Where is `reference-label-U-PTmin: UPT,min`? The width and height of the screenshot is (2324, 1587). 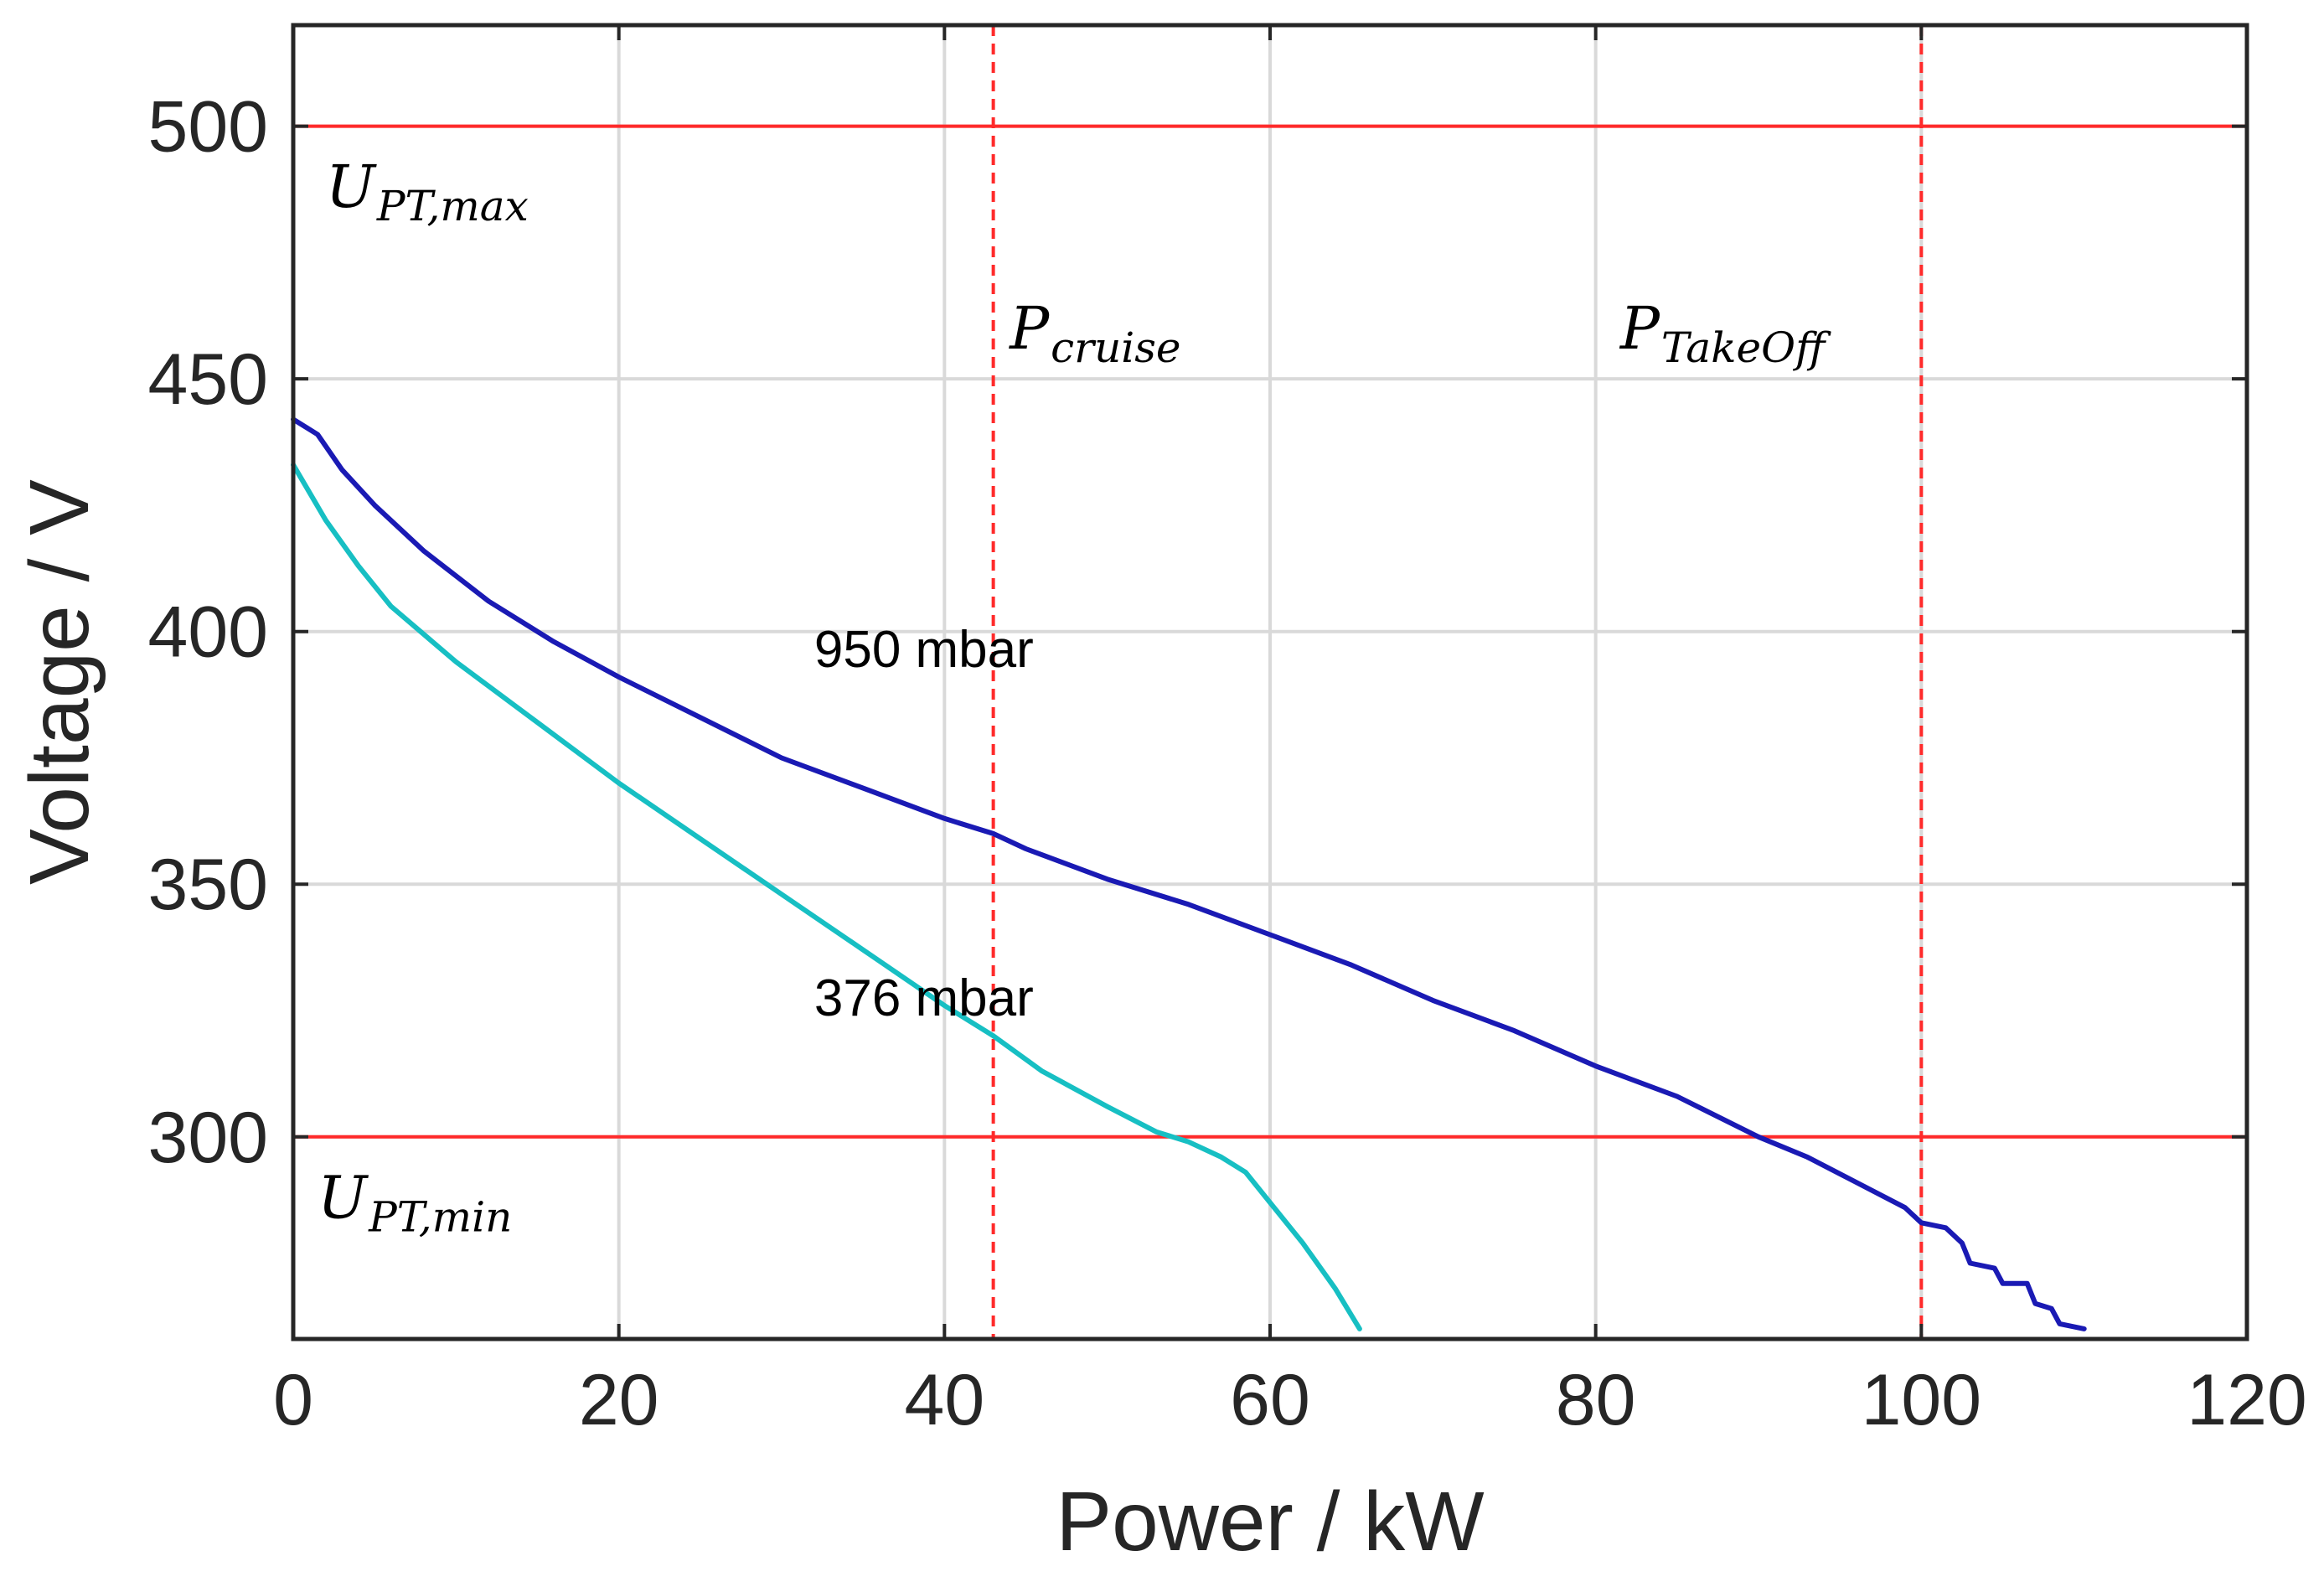
reference-label-U-PTmin: UPT,min is located at coordinates (415, 1202).